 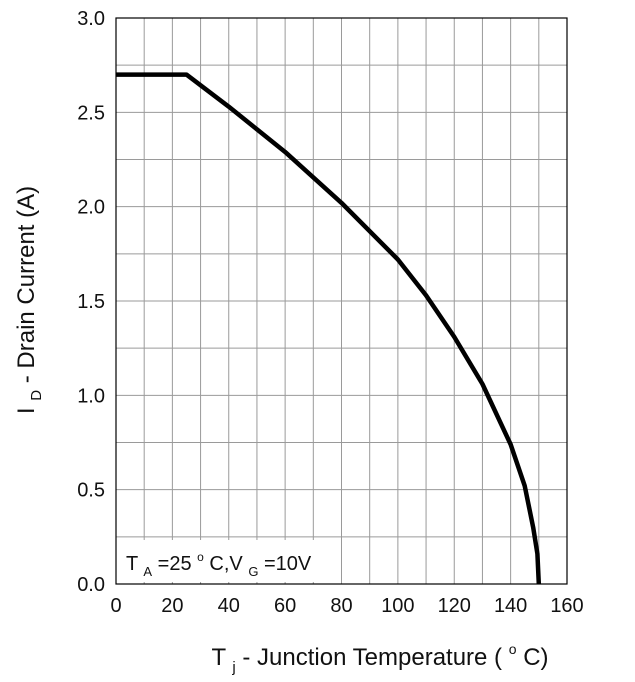 I want to click on x-tick-label: 120, so click(x=454, y=606).